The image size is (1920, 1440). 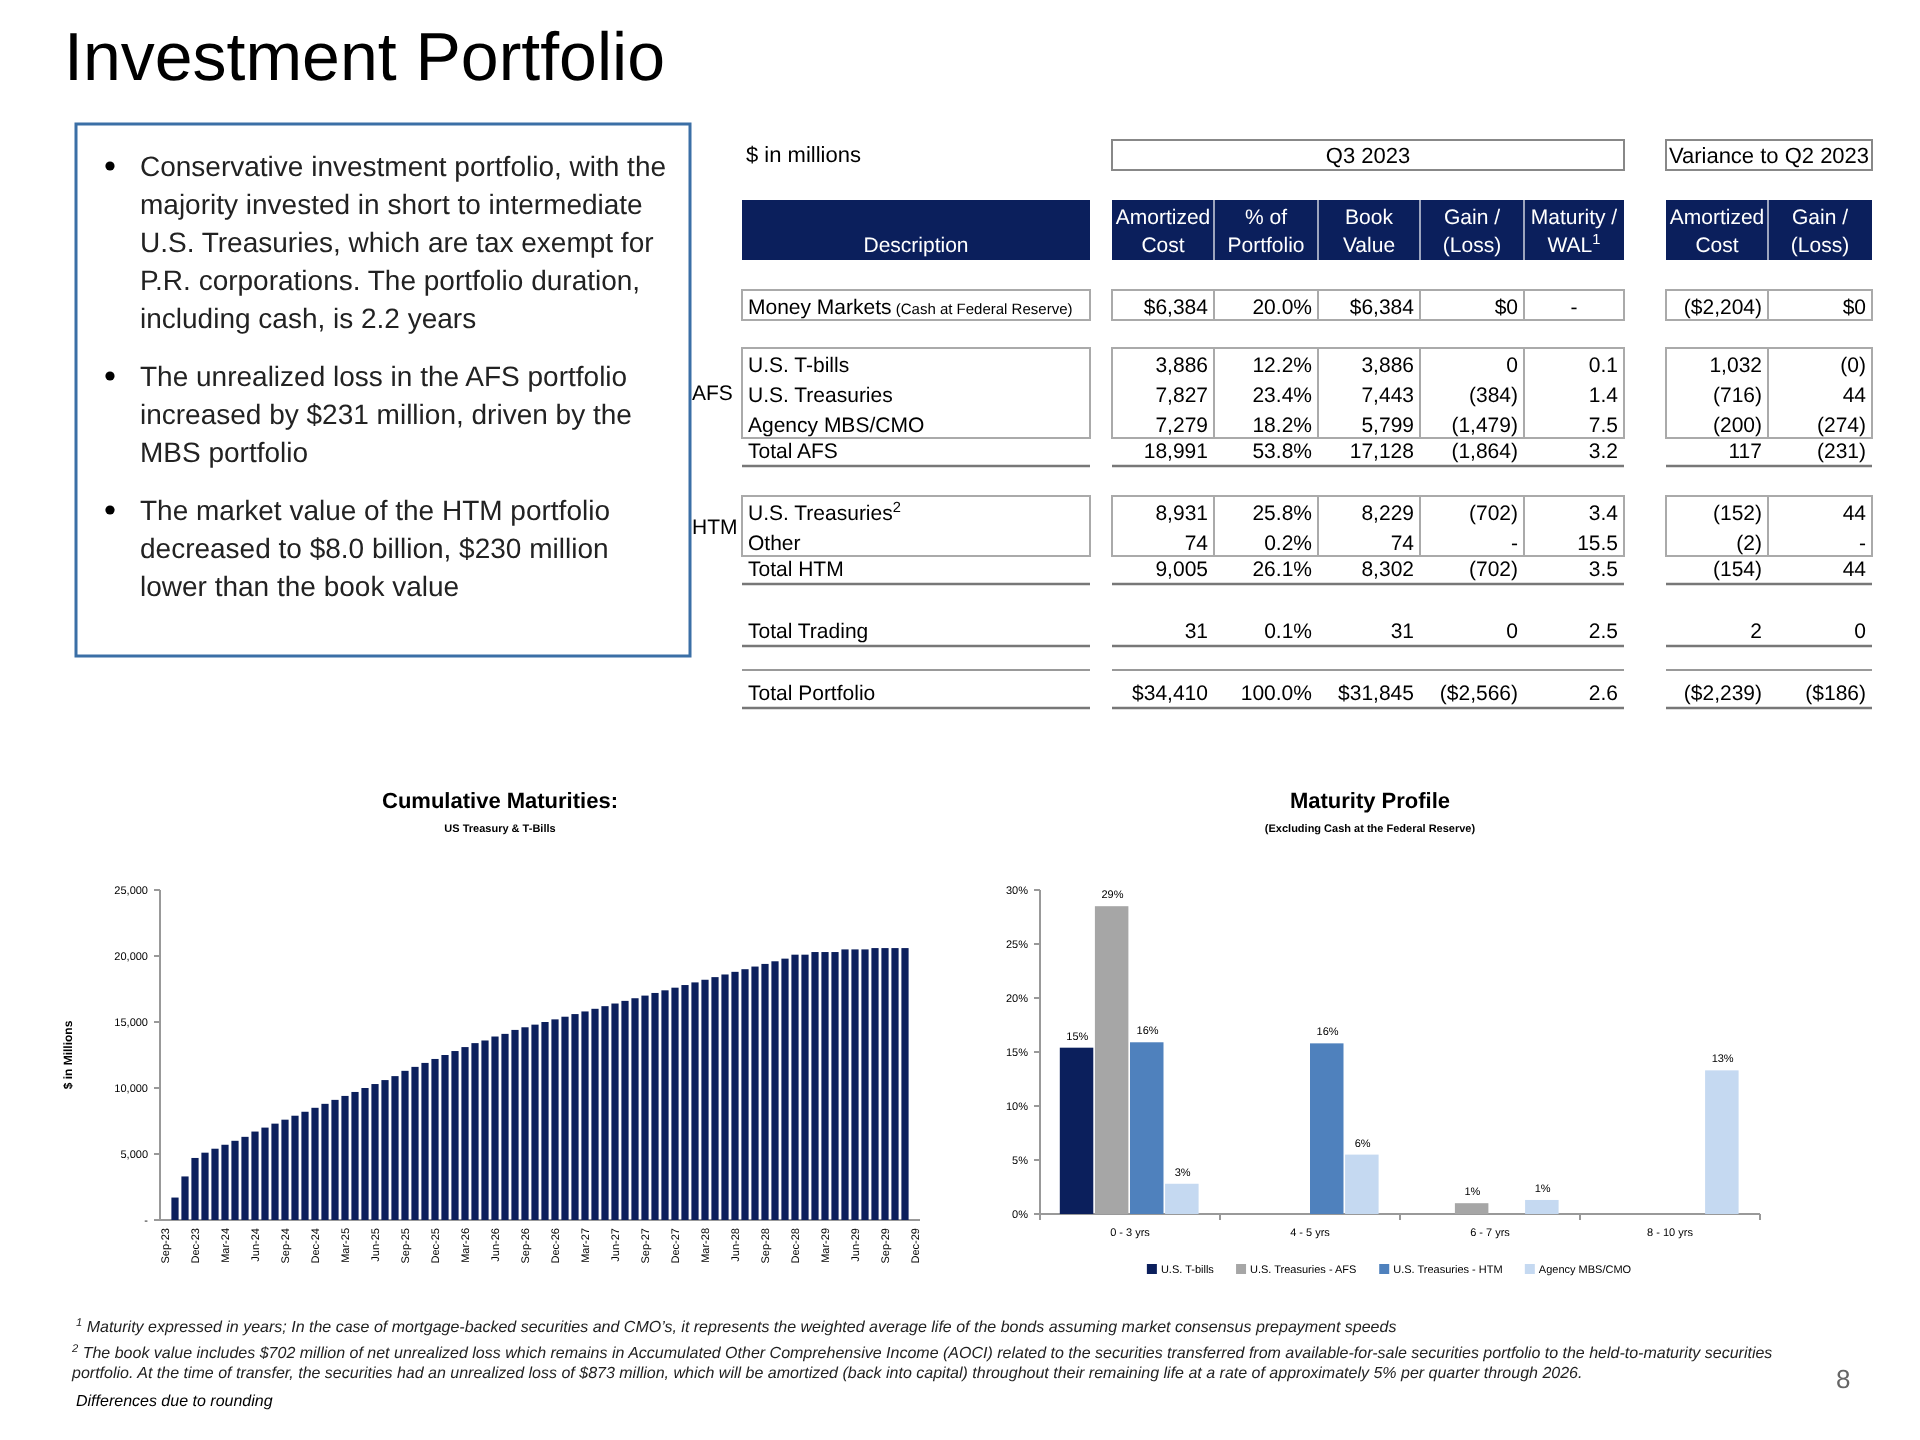 What do you see at coordinates (1288, 544) in the screenshot?
I see `text: 0.2%` at bounding box center [1288, 544].